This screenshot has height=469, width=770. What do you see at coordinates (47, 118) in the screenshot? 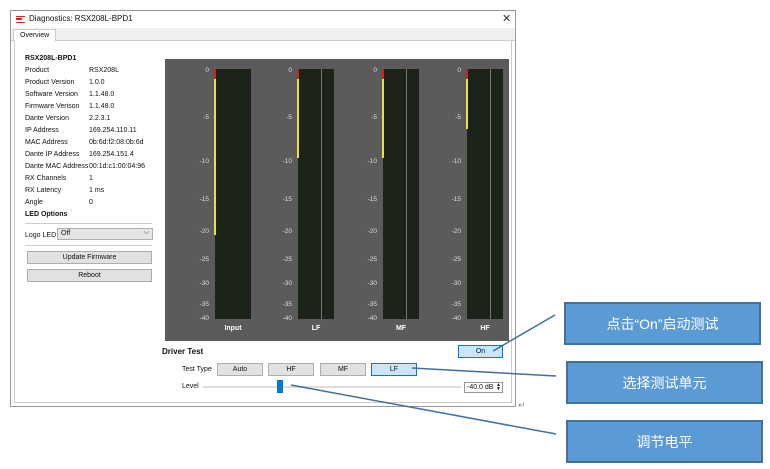
I see `property-label: Dante Version` at bounding box center [47, 118].